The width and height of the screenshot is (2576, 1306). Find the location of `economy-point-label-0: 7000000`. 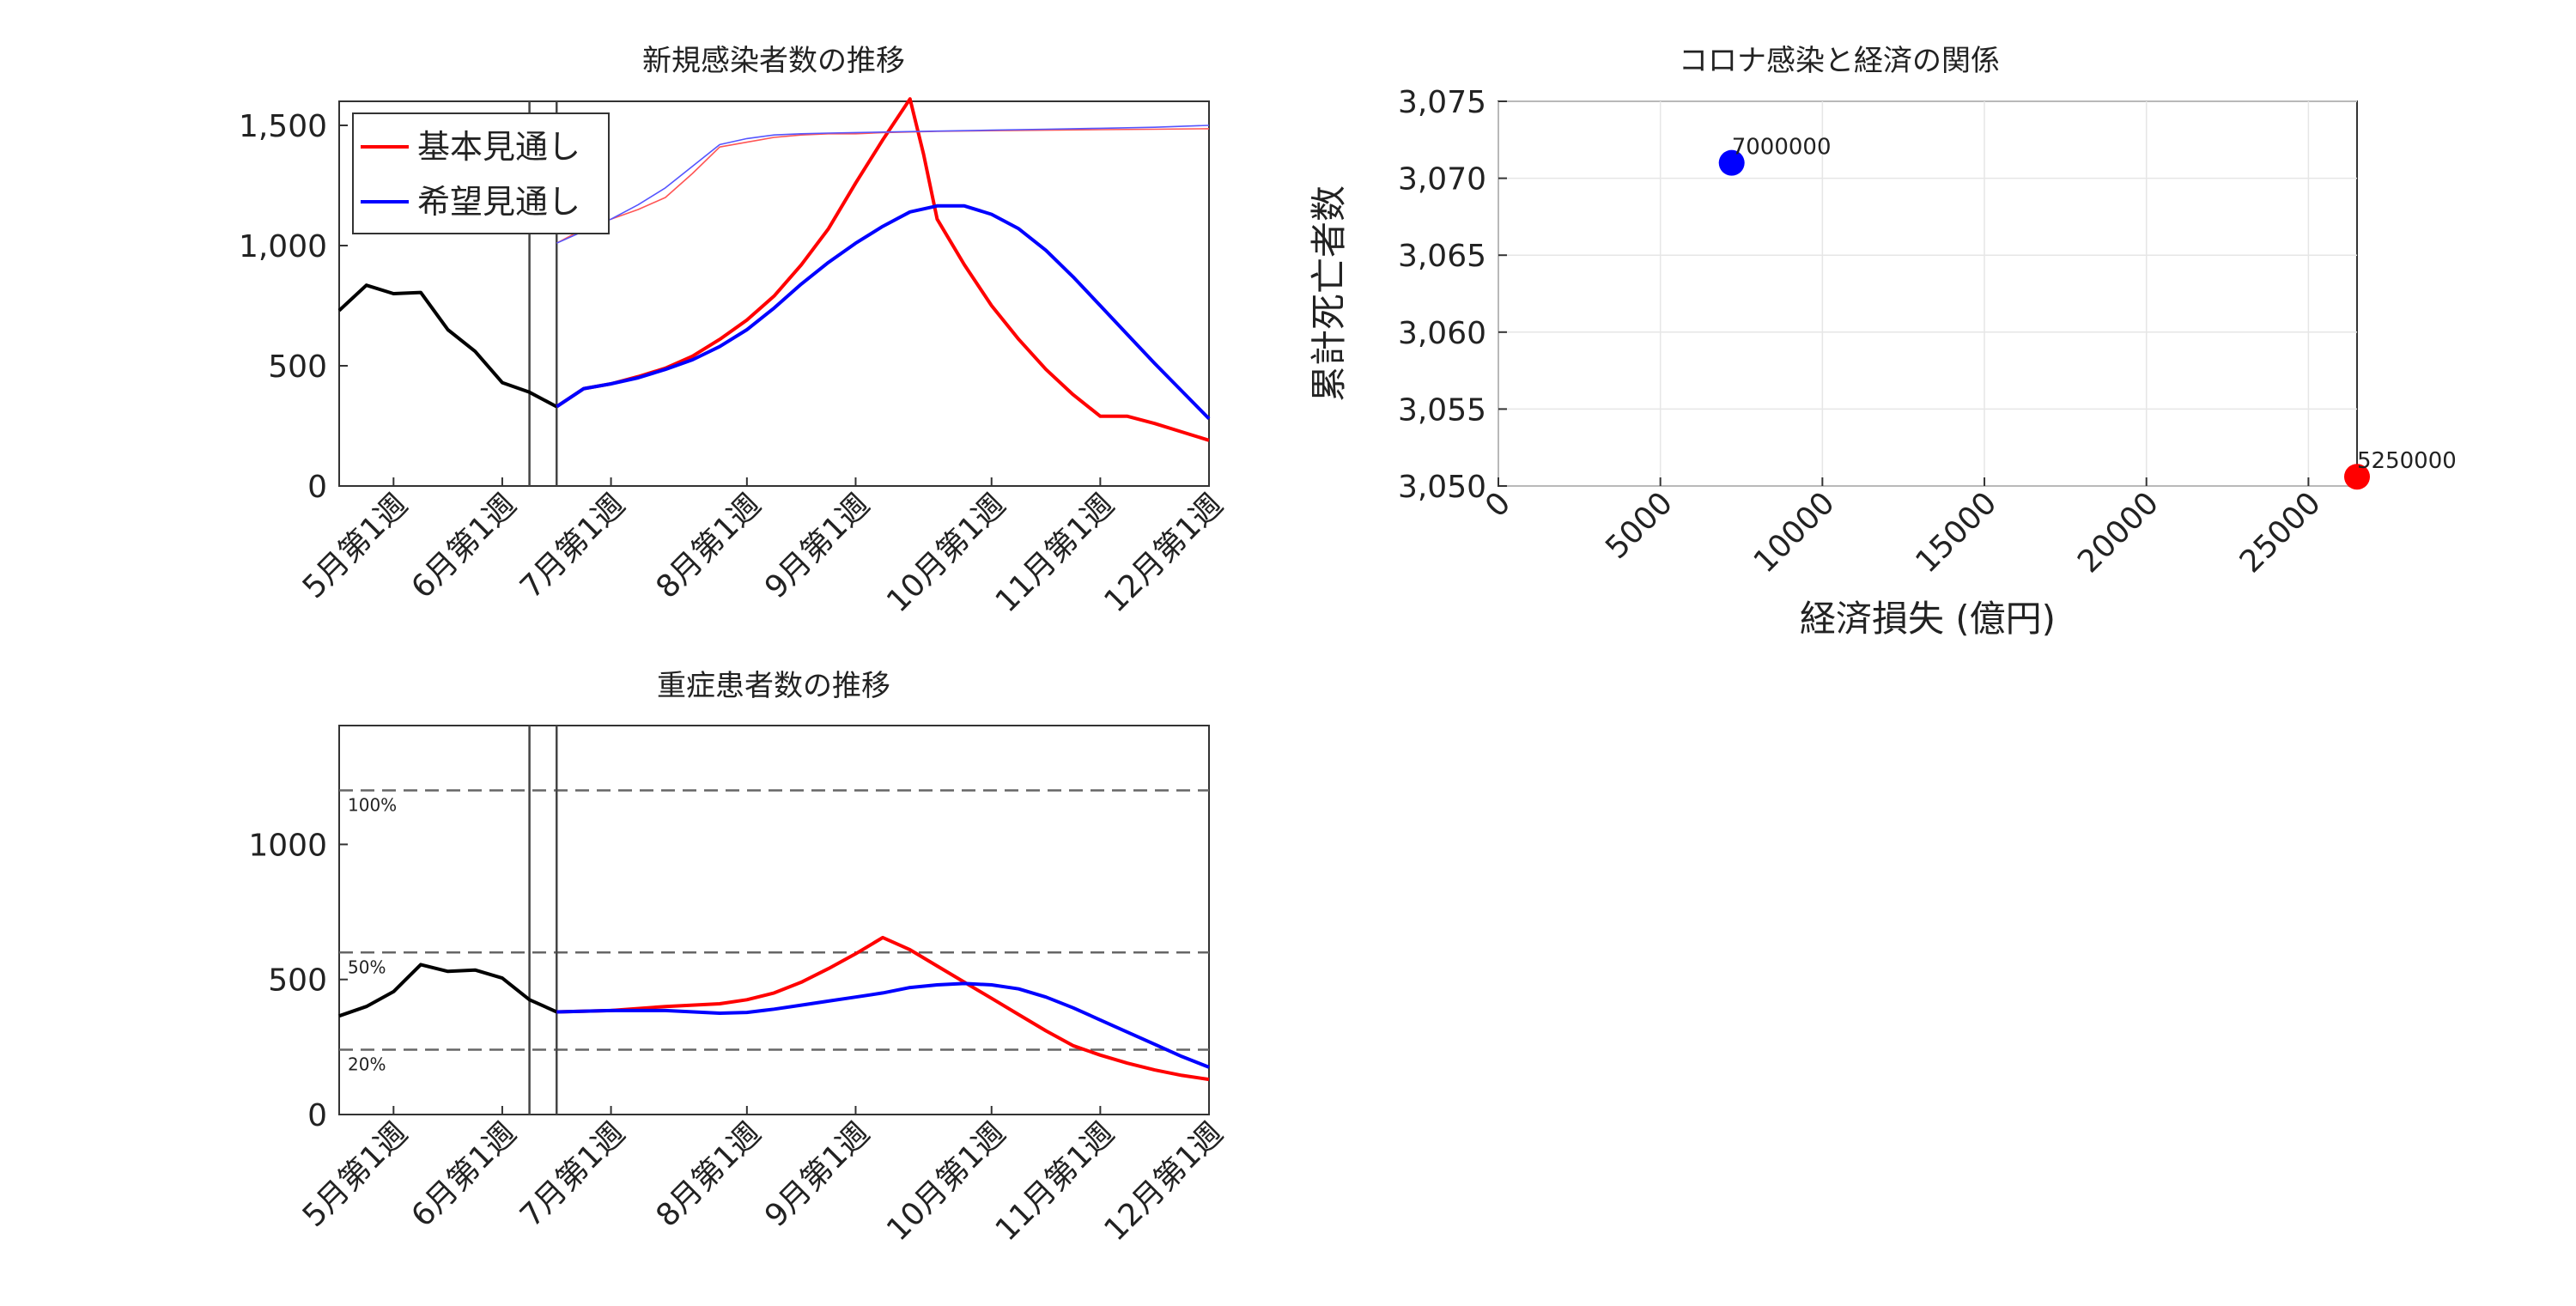

economy-point-label-0: 7000000 is located at coordinates (1782, 148).